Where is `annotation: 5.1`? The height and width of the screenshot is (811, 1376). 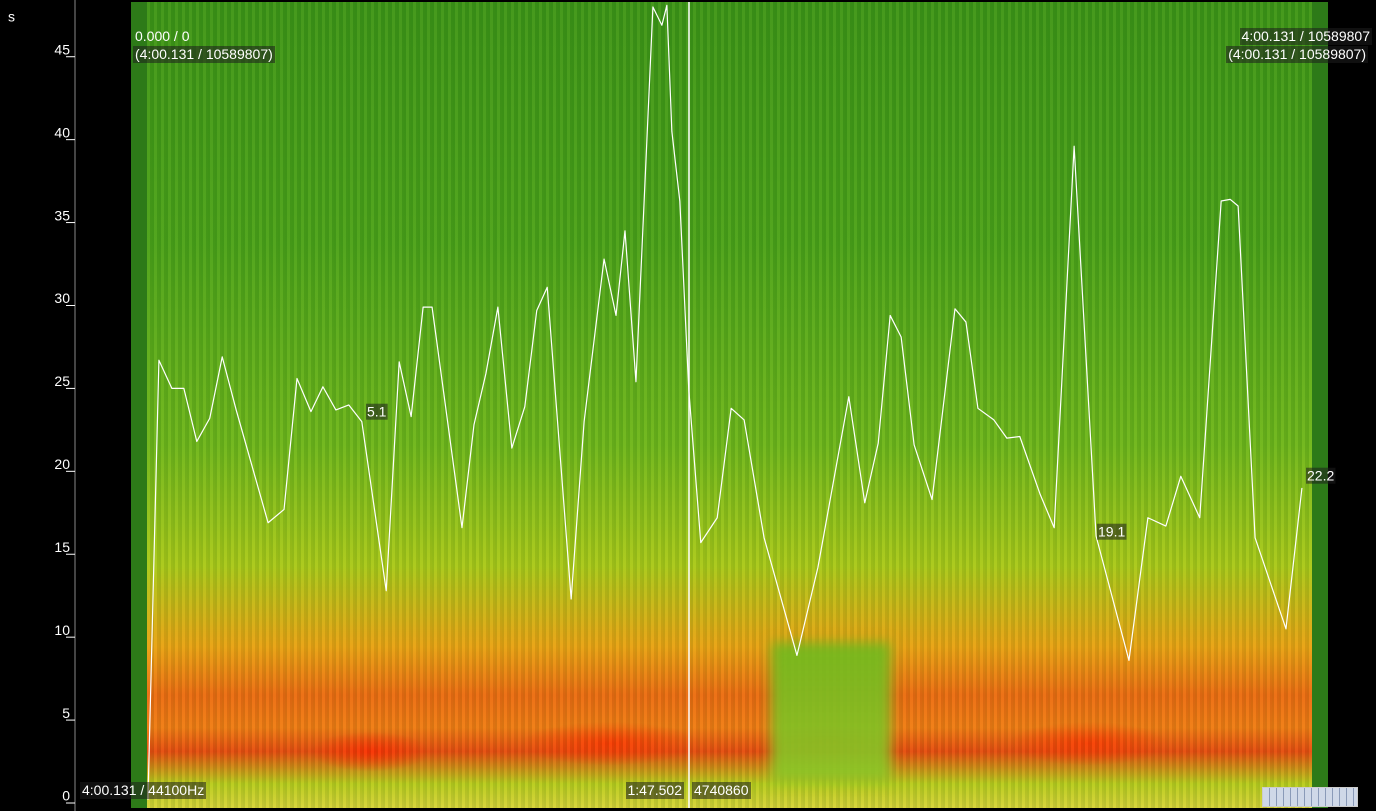 annotation: 5.1 is located at coordinates (377, 411).